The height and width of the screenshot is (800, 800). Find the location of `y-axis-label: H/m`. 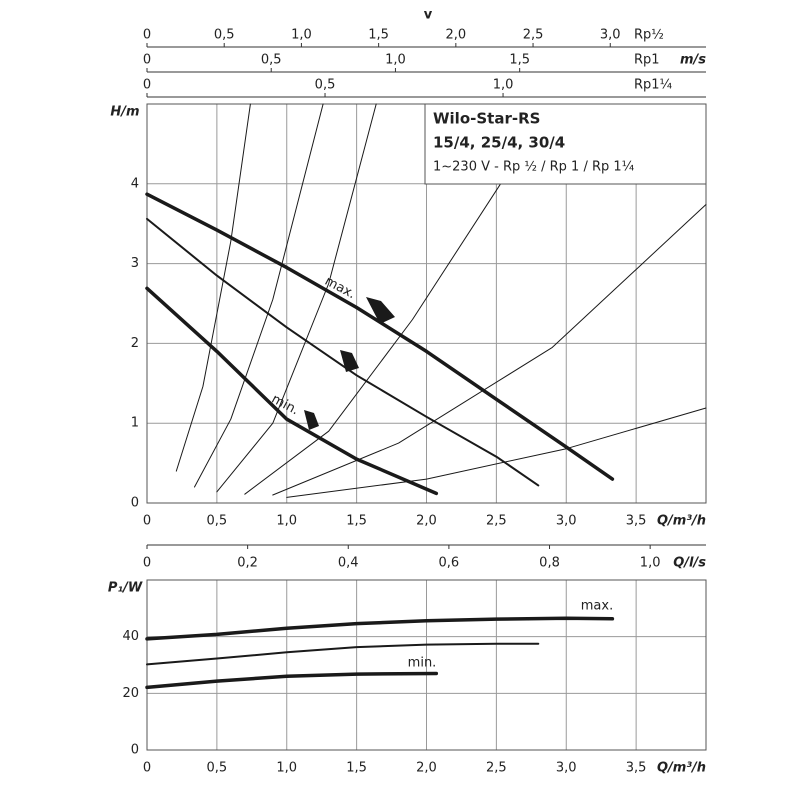

y-axis-label: H/m is located at coordinates (124, 112).